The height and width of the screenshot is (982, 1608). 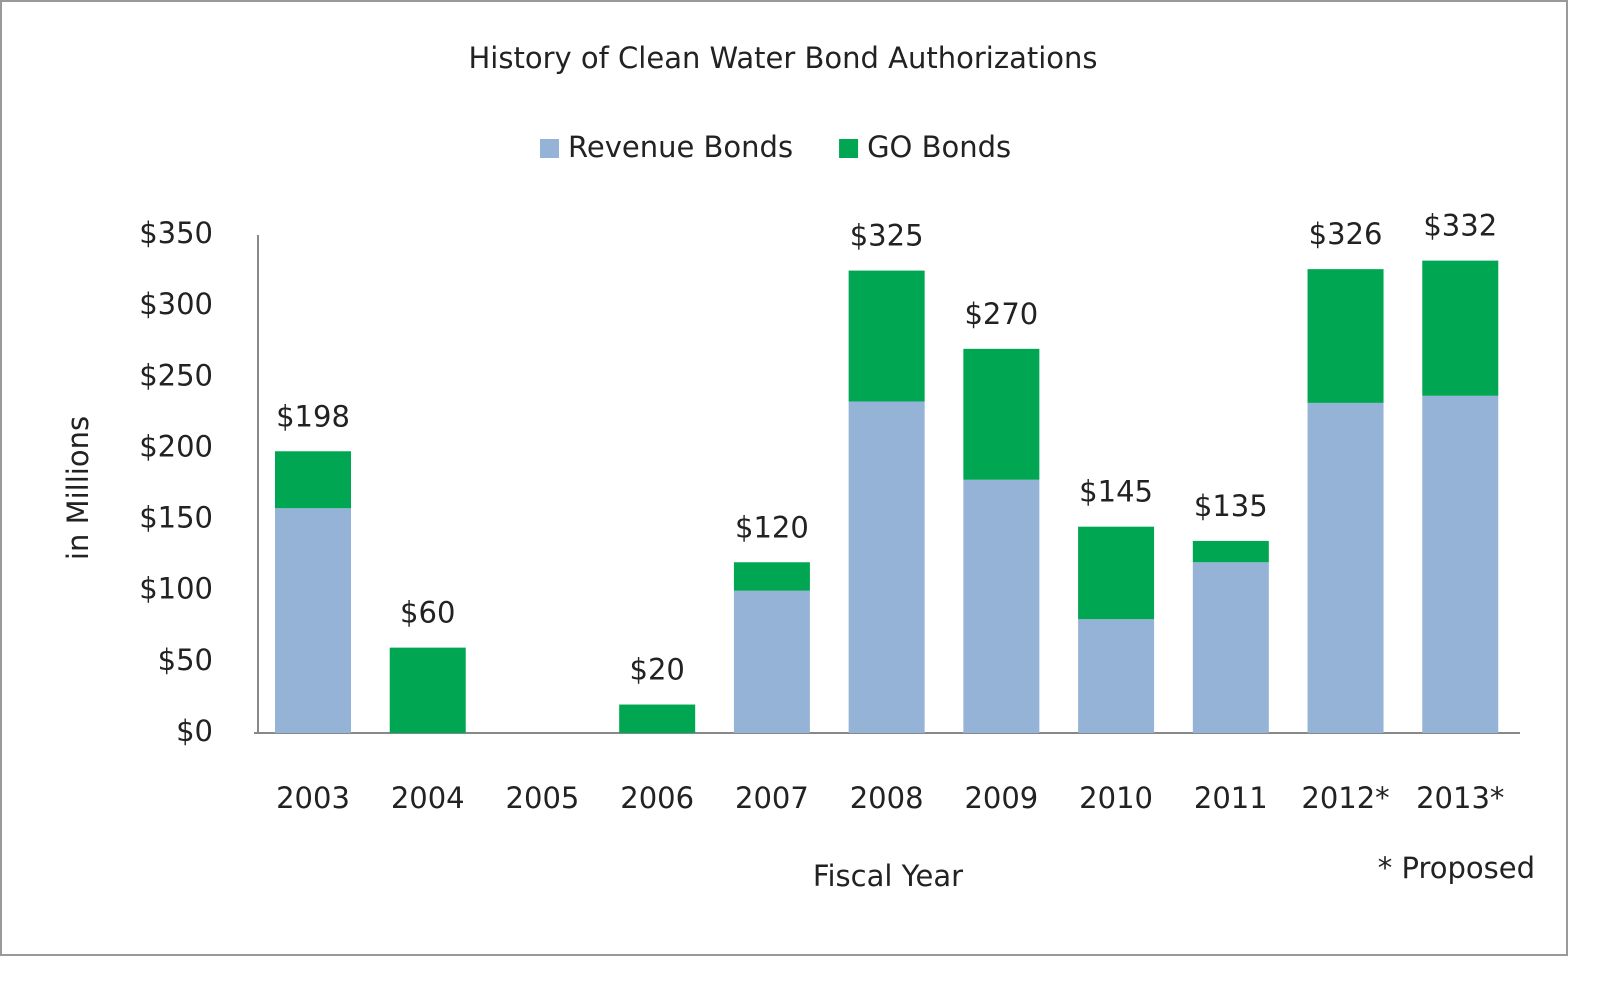 I want to click on y-tick-label: $250, so click(x=176, y=375).